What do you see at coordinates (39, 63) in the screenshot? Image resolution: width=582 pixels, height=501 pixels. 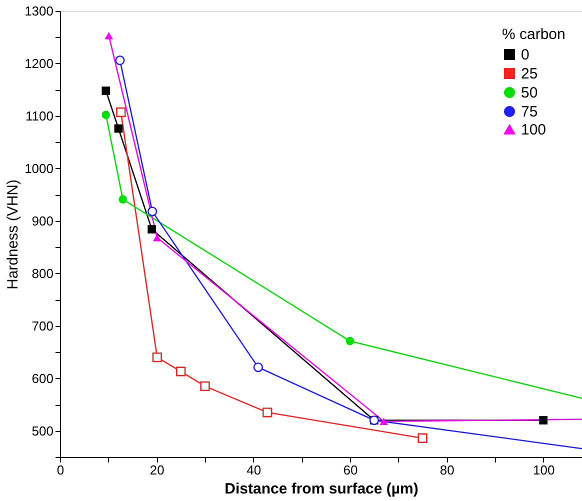 I see `y-tick-label: 1200` at bounding box center [39, 63].